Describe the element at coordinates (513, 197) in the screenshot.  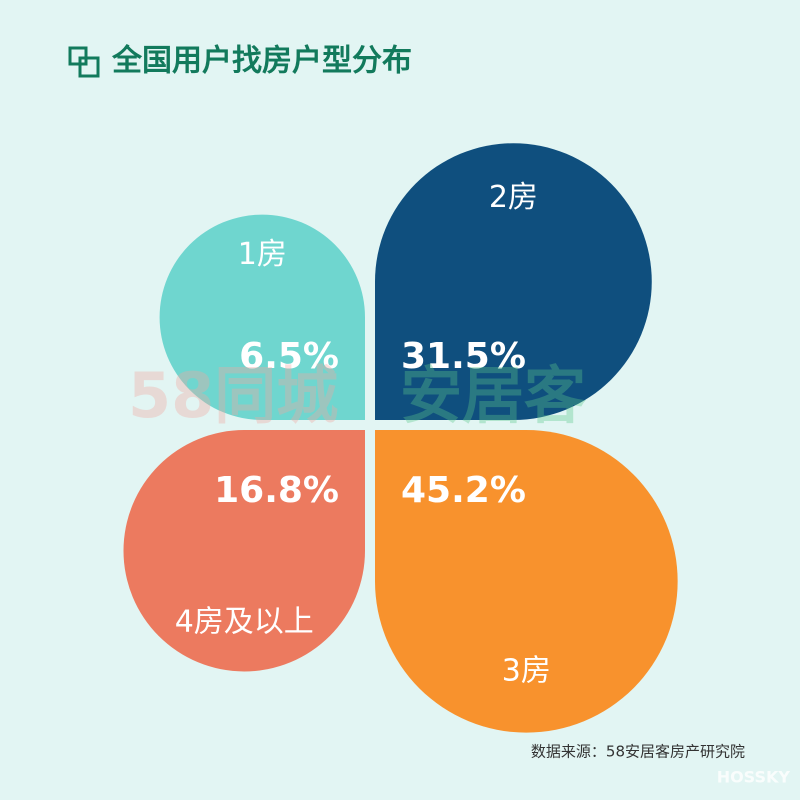
I see `category-label: 2房` at that location.